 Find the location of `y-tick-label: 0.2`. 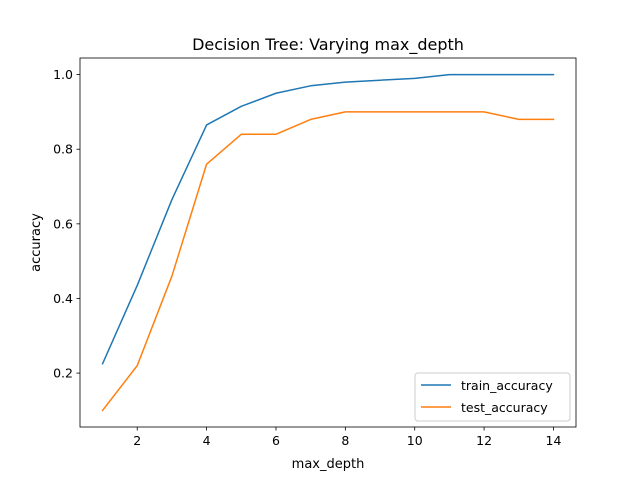

y-tick-label: 0.2 is located at coordinates (63, 373).